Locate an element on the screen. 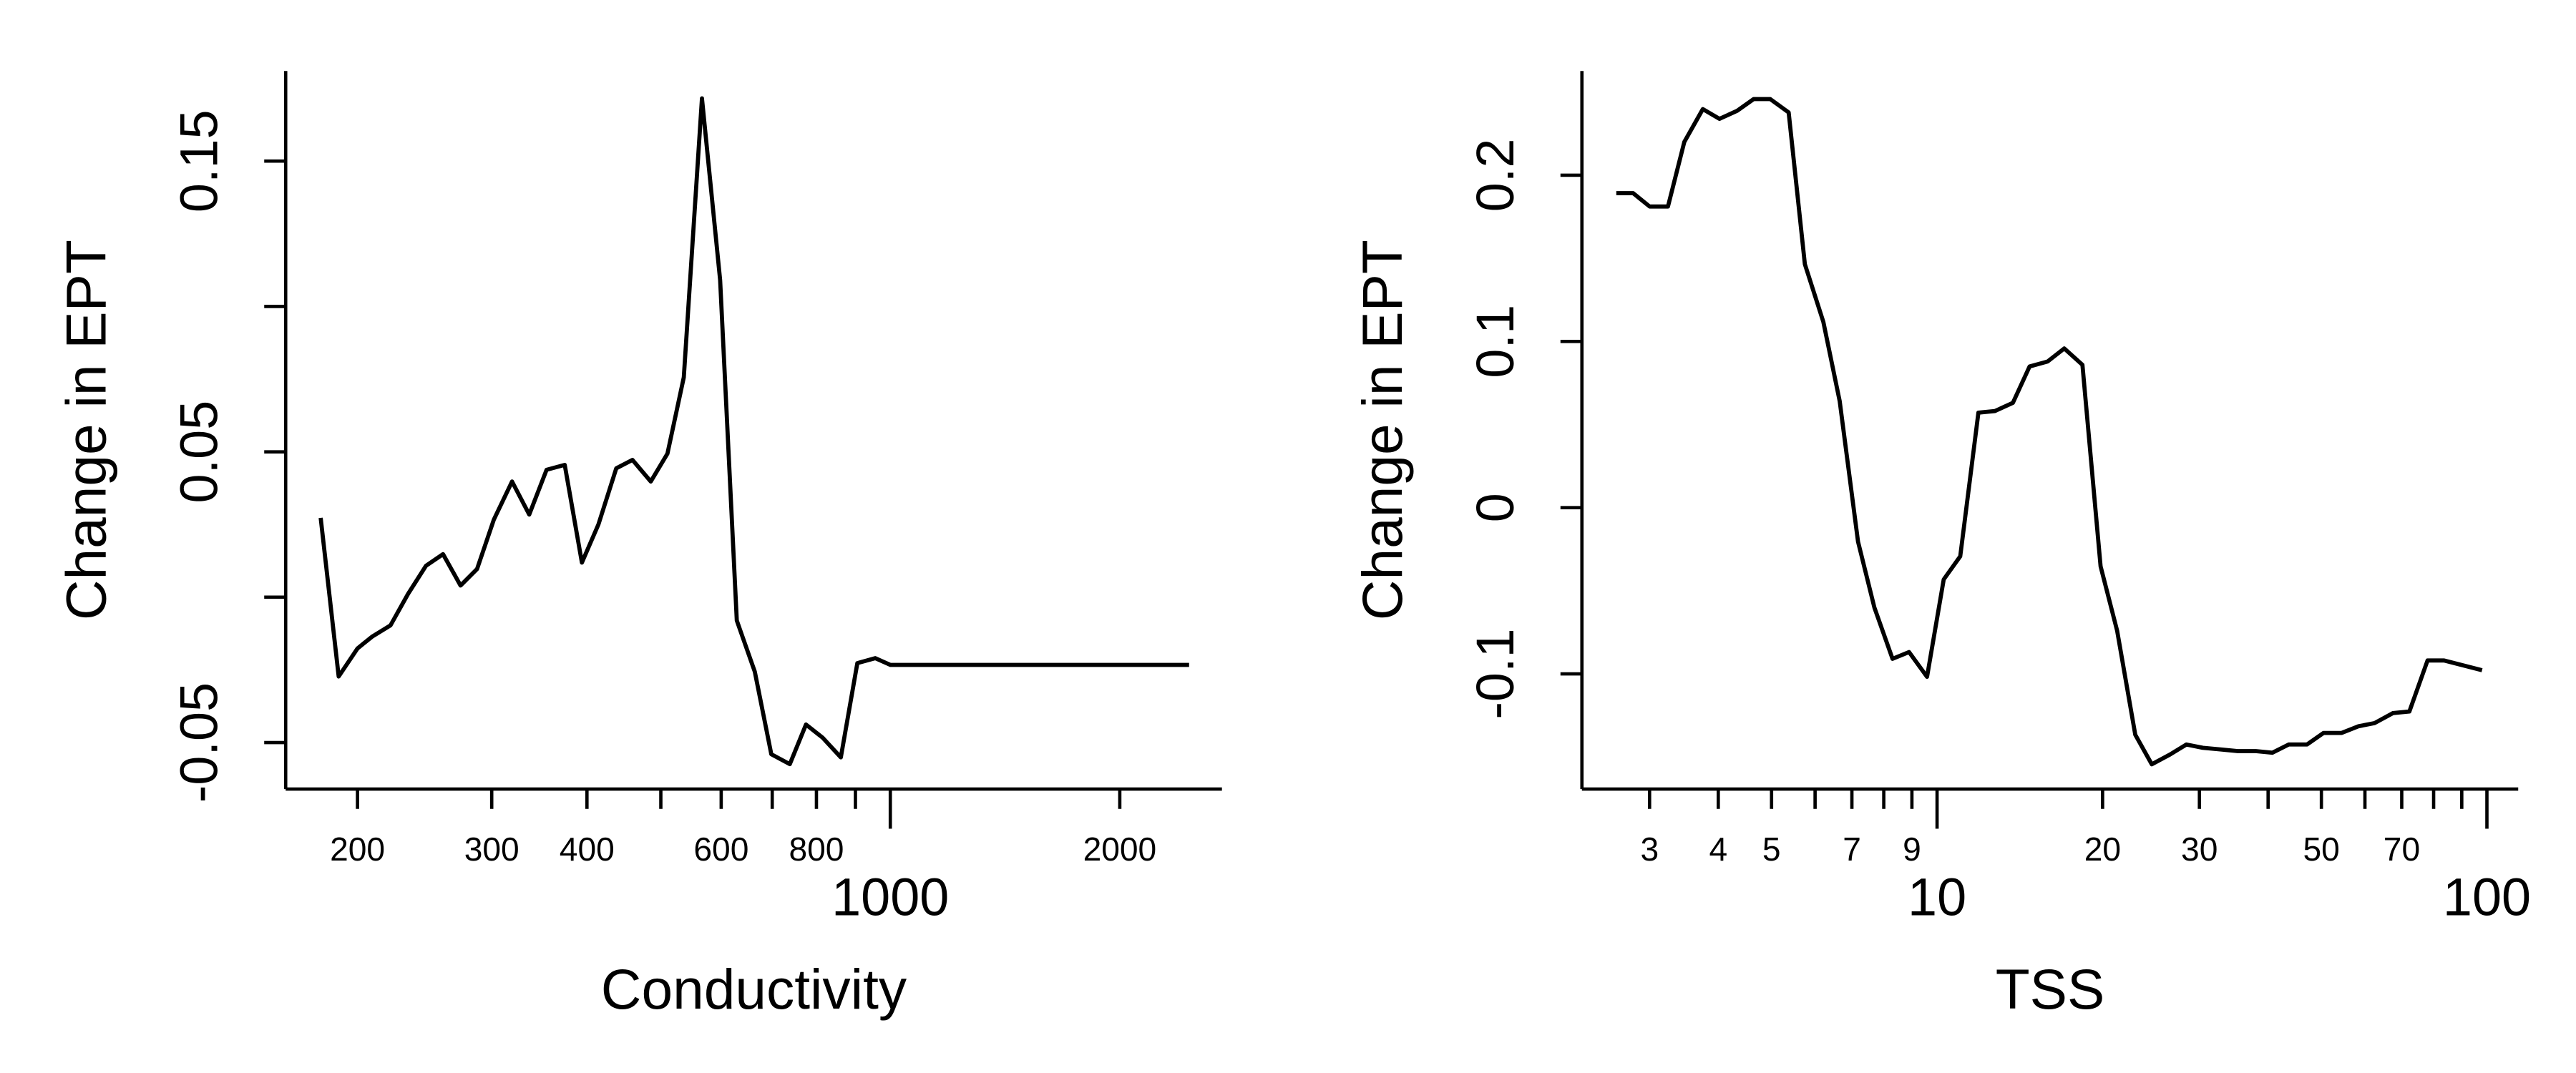  y-tick-label: 0.05 is located at coordinates (198, 453).